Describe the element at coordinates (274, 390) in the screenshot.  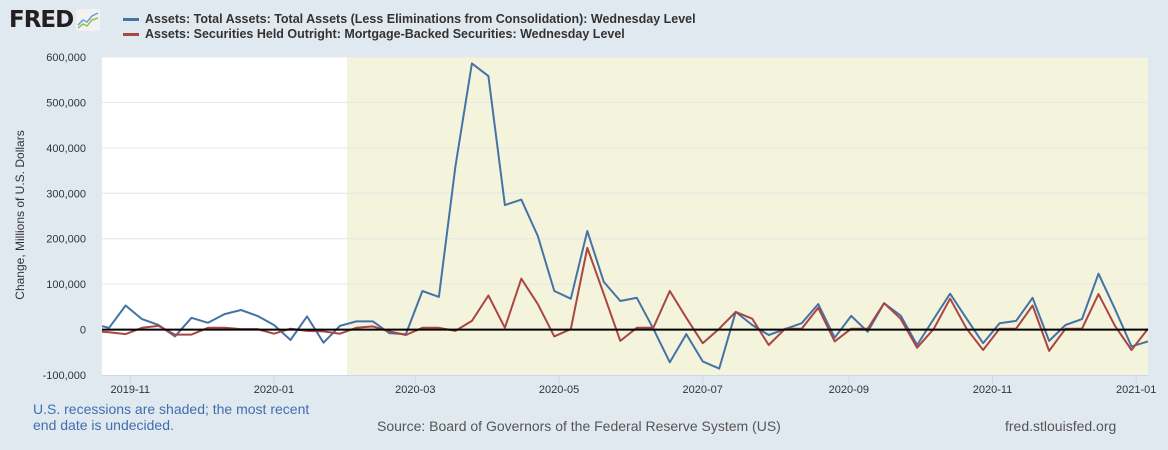
I see `x-tick-label: 2020-01` at that location.